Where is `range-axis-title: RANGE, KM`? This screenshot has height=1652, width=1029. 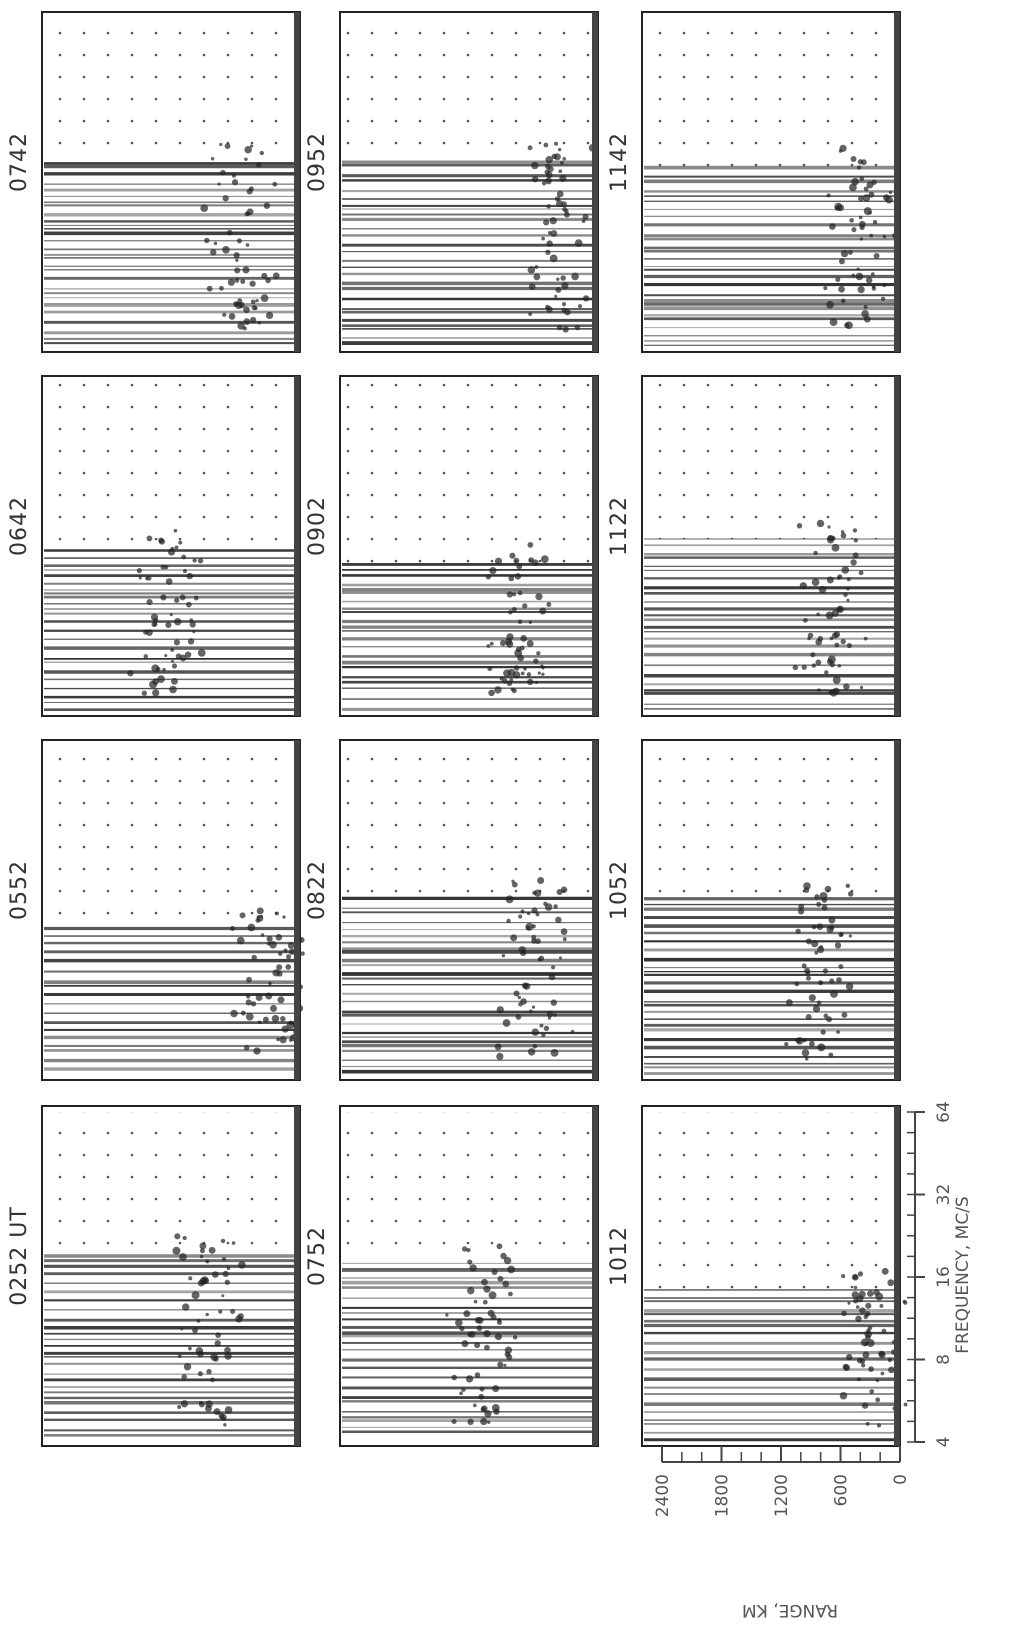 range-axis-title: RANGE, KM is located at coordinates (790, 1610).